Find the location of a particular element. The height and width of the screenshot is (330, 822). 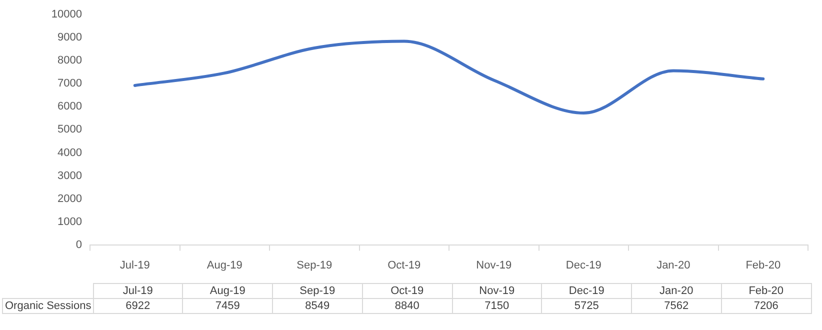

x-tick-label: Oct-19 is located at coordinates (404, 265).